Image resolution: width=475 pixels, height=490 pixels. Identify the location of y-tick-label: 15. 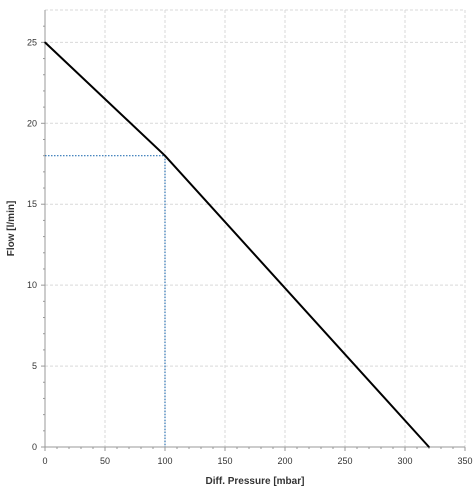
(32, 204).